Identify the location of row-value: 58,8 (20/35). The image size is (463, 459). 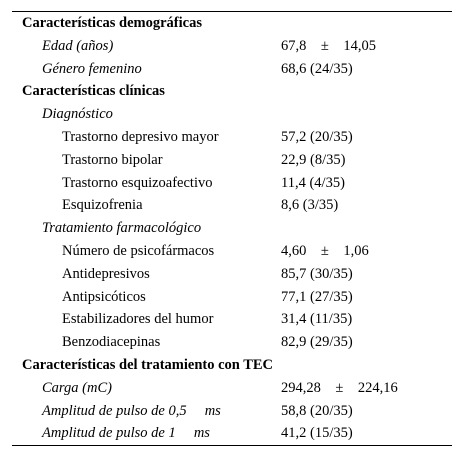
(317, 410).